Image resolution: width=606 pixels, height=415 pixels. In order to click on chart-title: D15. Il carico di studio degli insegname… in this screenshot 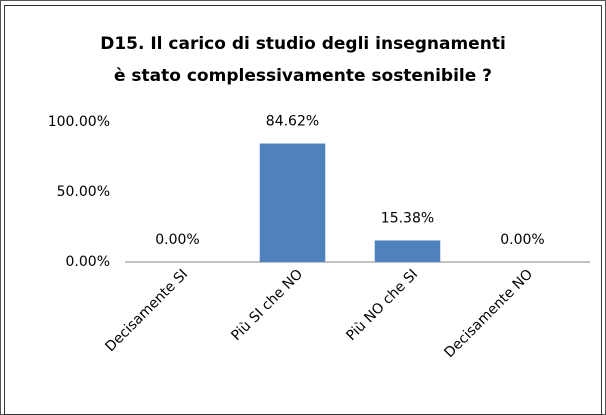, I will do `click(303, 44)`.